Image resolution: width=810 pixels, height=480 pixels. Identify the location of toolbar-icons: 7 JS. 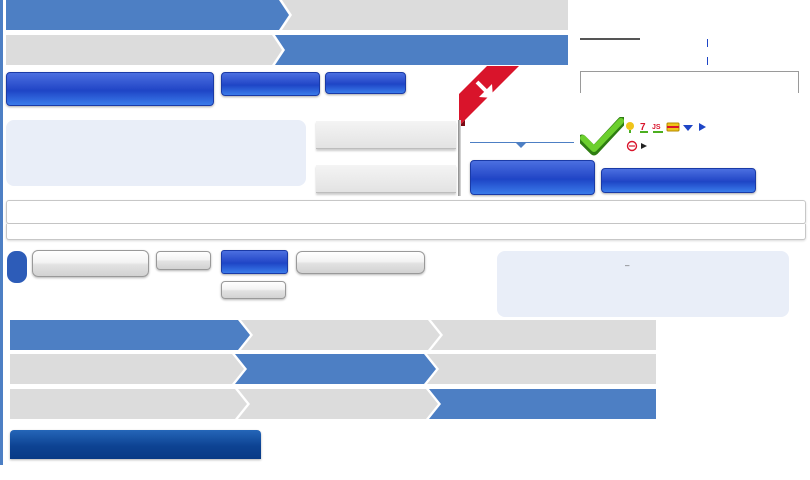
(674, 138).